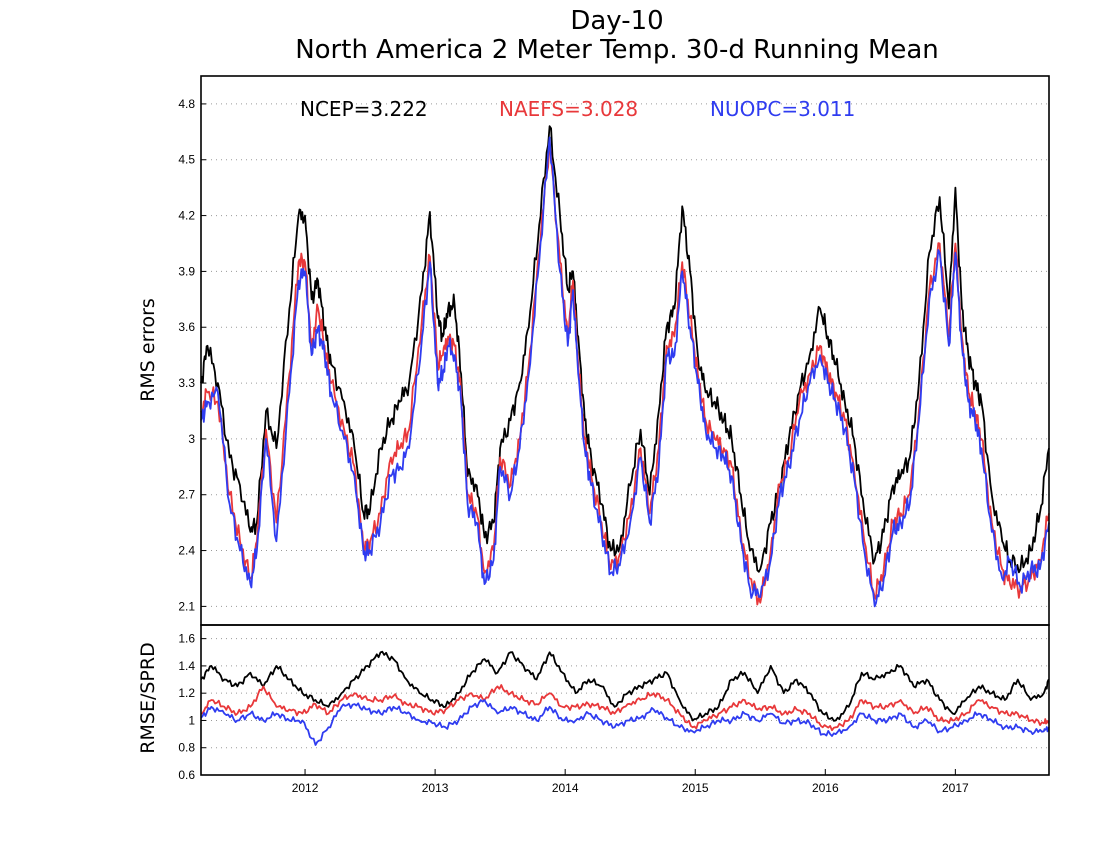 This screenshot has width=1100, height=850. What do you see at coordinates (955, 788) in the screenshot?
I see `x-tick-label: 2017` at bounding box center [955, 788].